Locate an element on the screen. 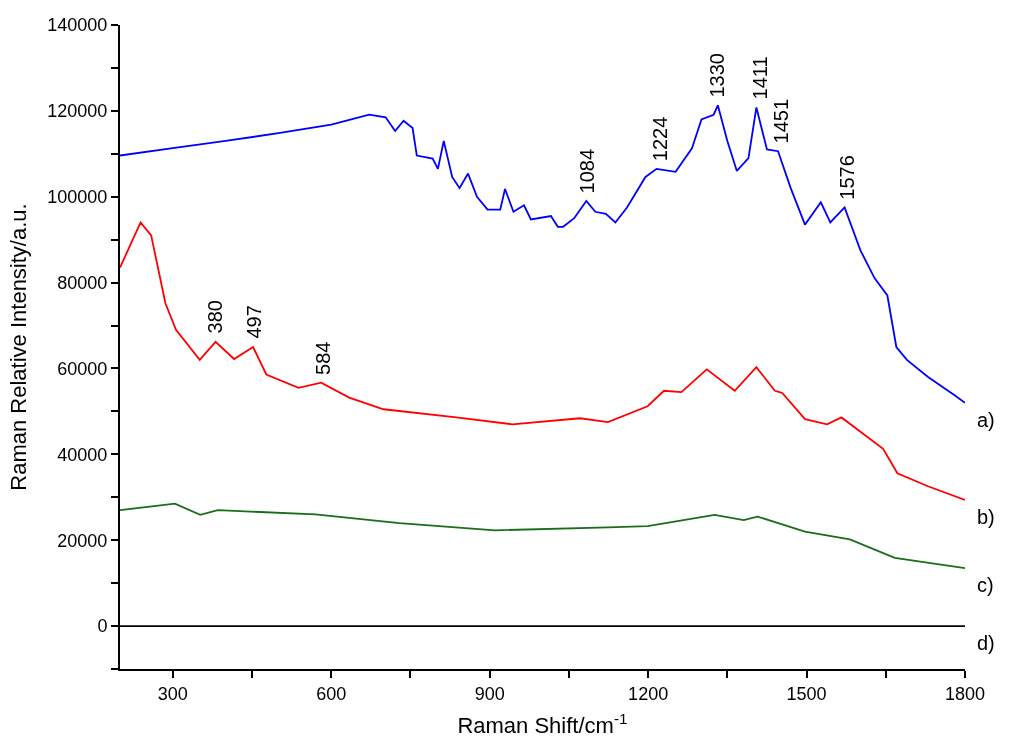 Image resolution: width=1010 pixels, height=754 pixels. annotation: 1084 is located at coordinates (587, 171).